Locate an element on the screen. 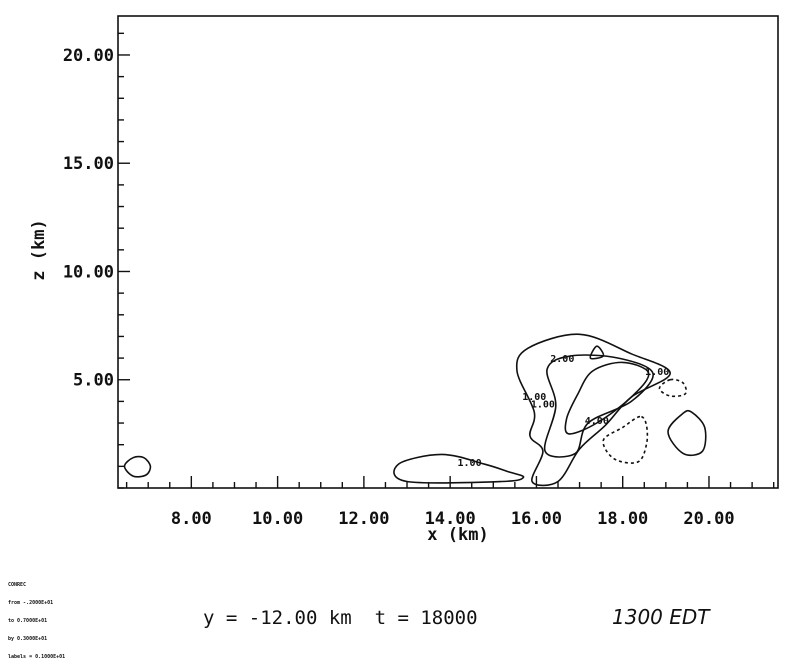 This screenshot has width=788, height=666. x-tick-label: 16.00 is located at coordinates (536, 519).